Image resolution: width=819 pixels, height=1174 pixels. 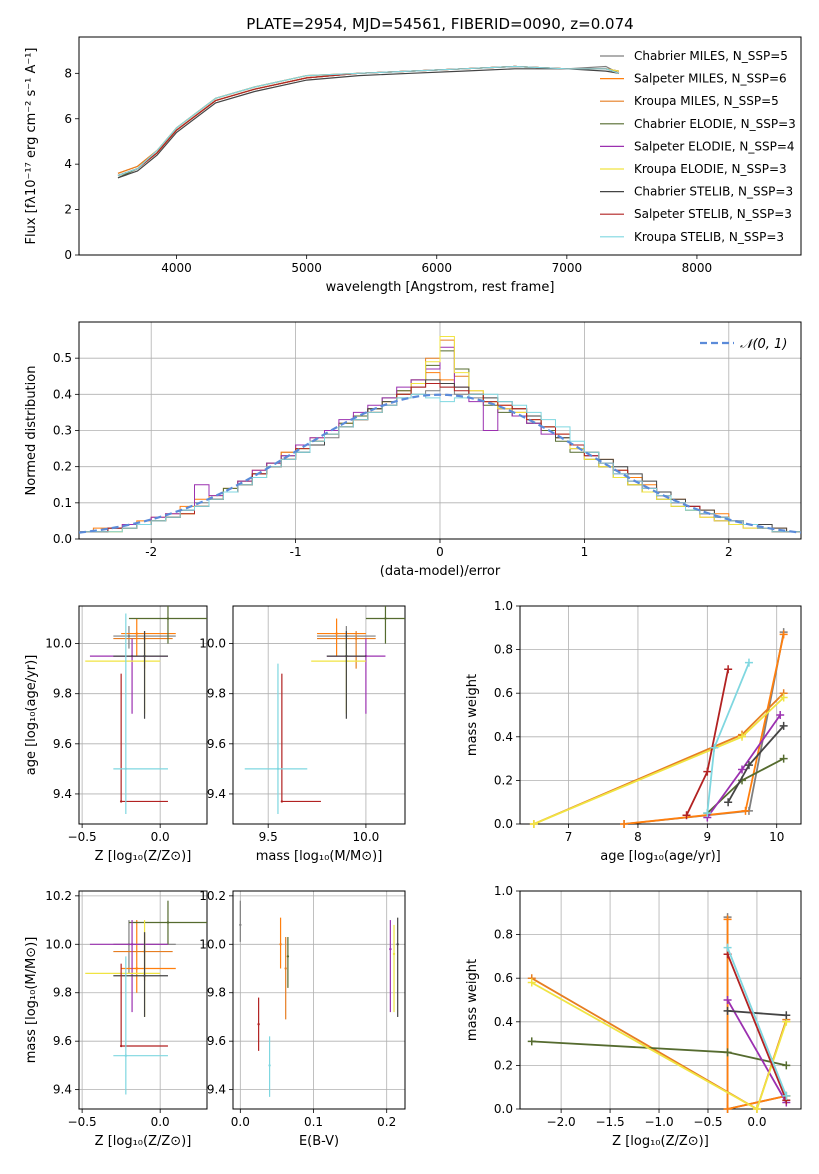 I want to click on gaussian-reference-curve, so click(x=440, y=463).